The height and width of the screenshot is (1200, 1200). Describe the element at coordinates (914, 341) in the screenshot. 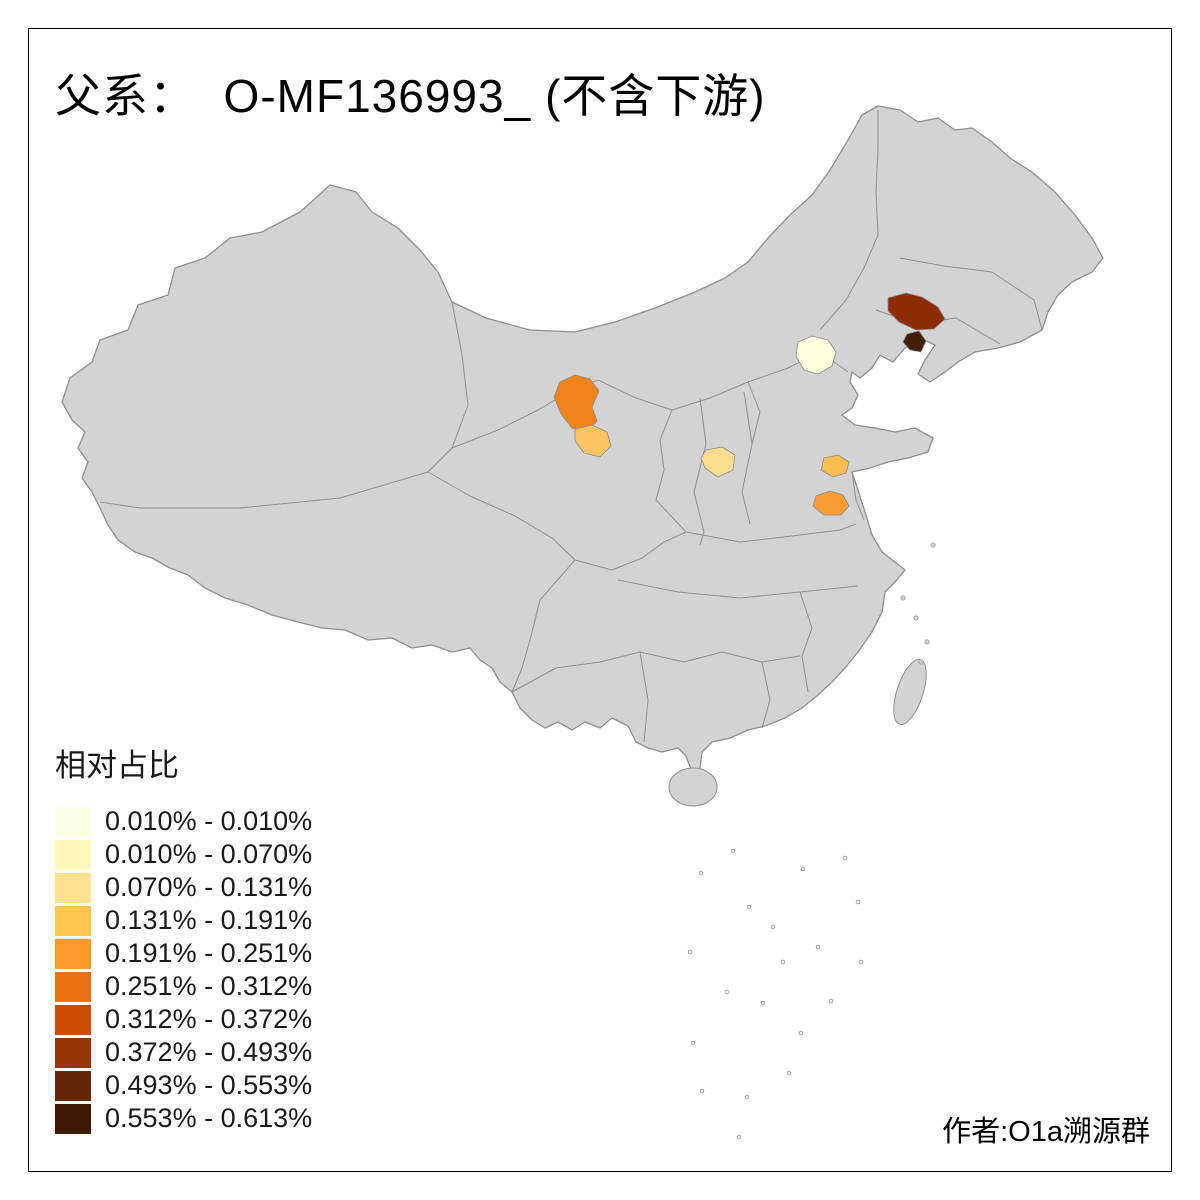

I see `map-region-liaoning-south` at that location.